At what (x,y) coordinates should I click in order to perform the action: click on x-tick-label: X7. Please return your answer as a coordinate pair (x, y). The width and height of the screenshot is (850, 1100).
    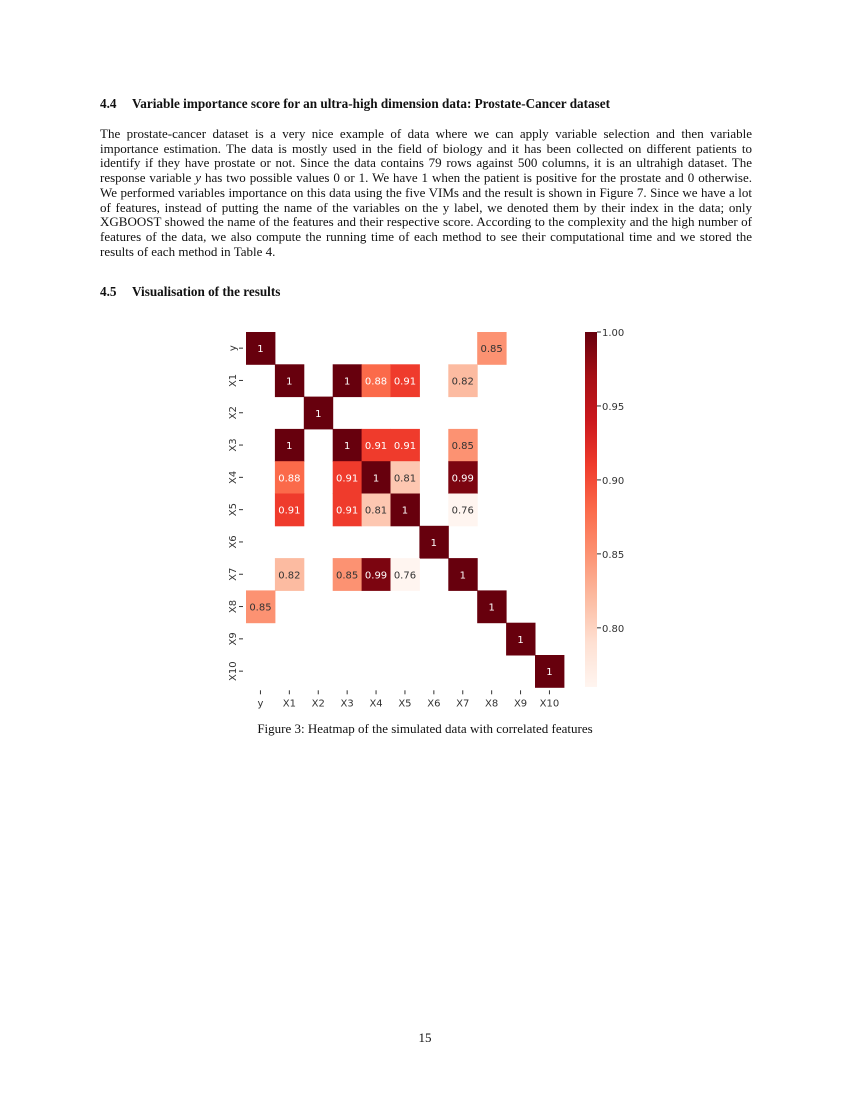
    Looking at the image, I should click on (462, 703).